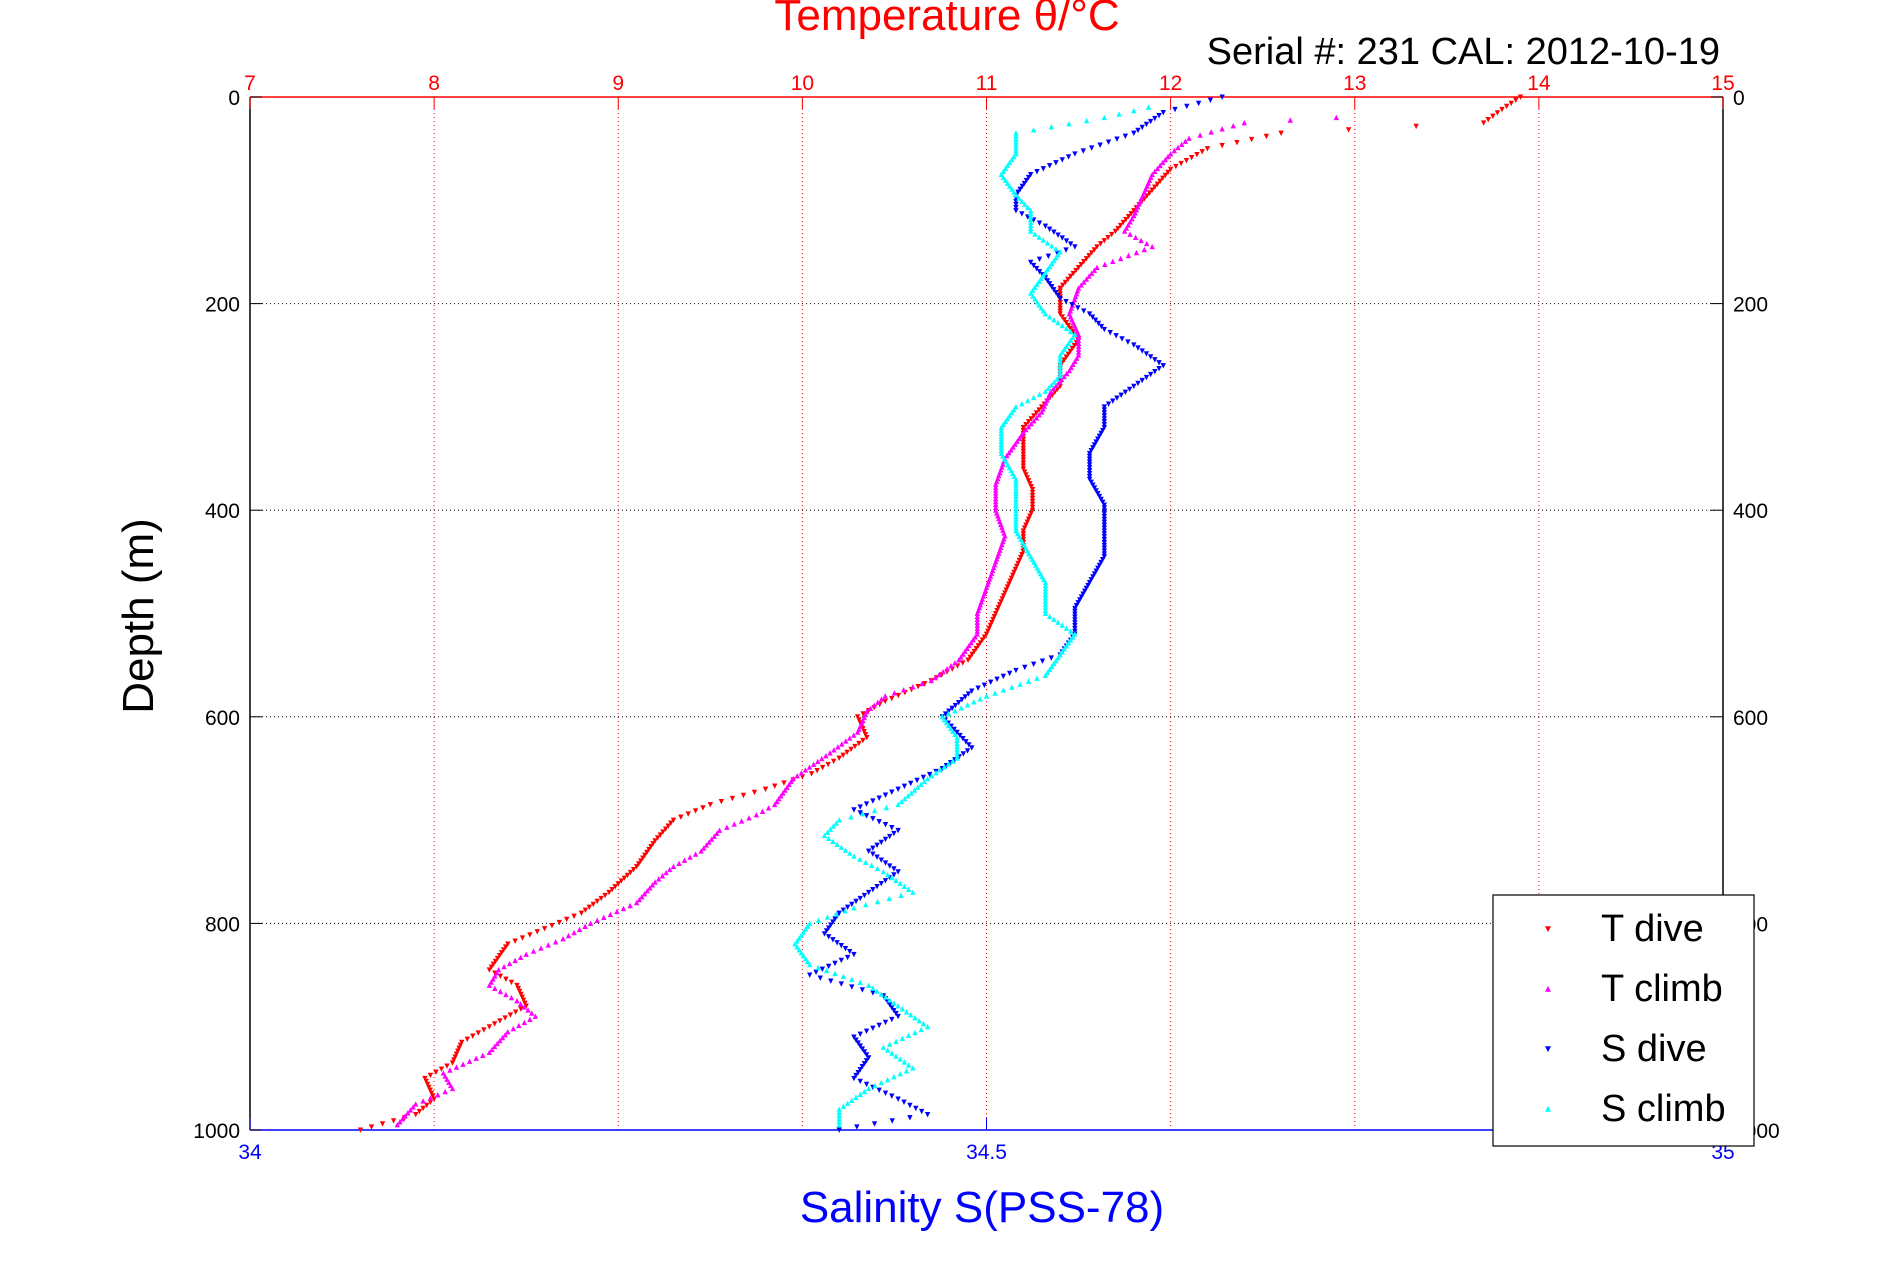 The height and width of the screenshot is (1262, 1891). What do you see at coordinates (1652, 929) in the screenshot?
I see `legend-label: T dive` at bounding box center [1652, 929].